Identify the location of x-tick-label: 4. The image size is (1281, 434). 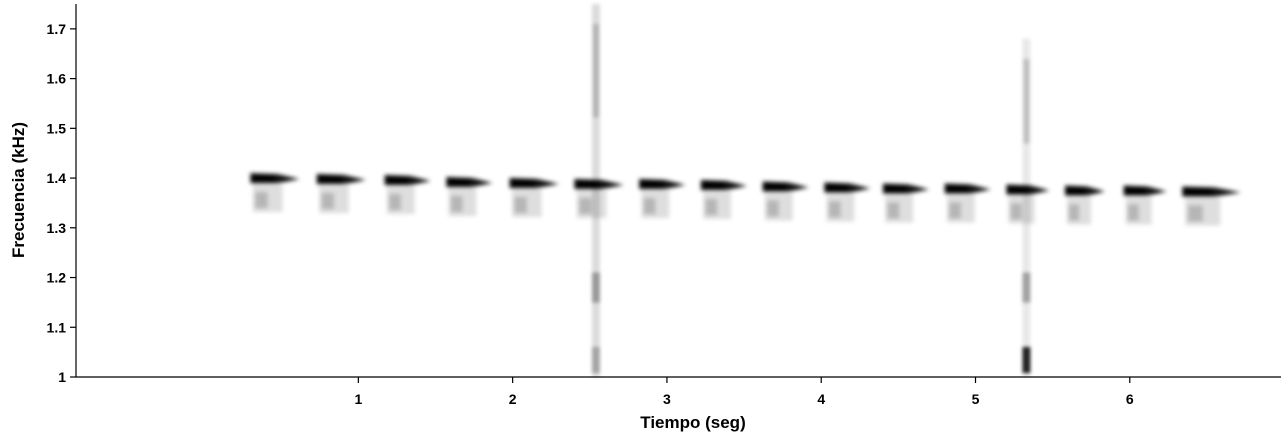
(821, 399).